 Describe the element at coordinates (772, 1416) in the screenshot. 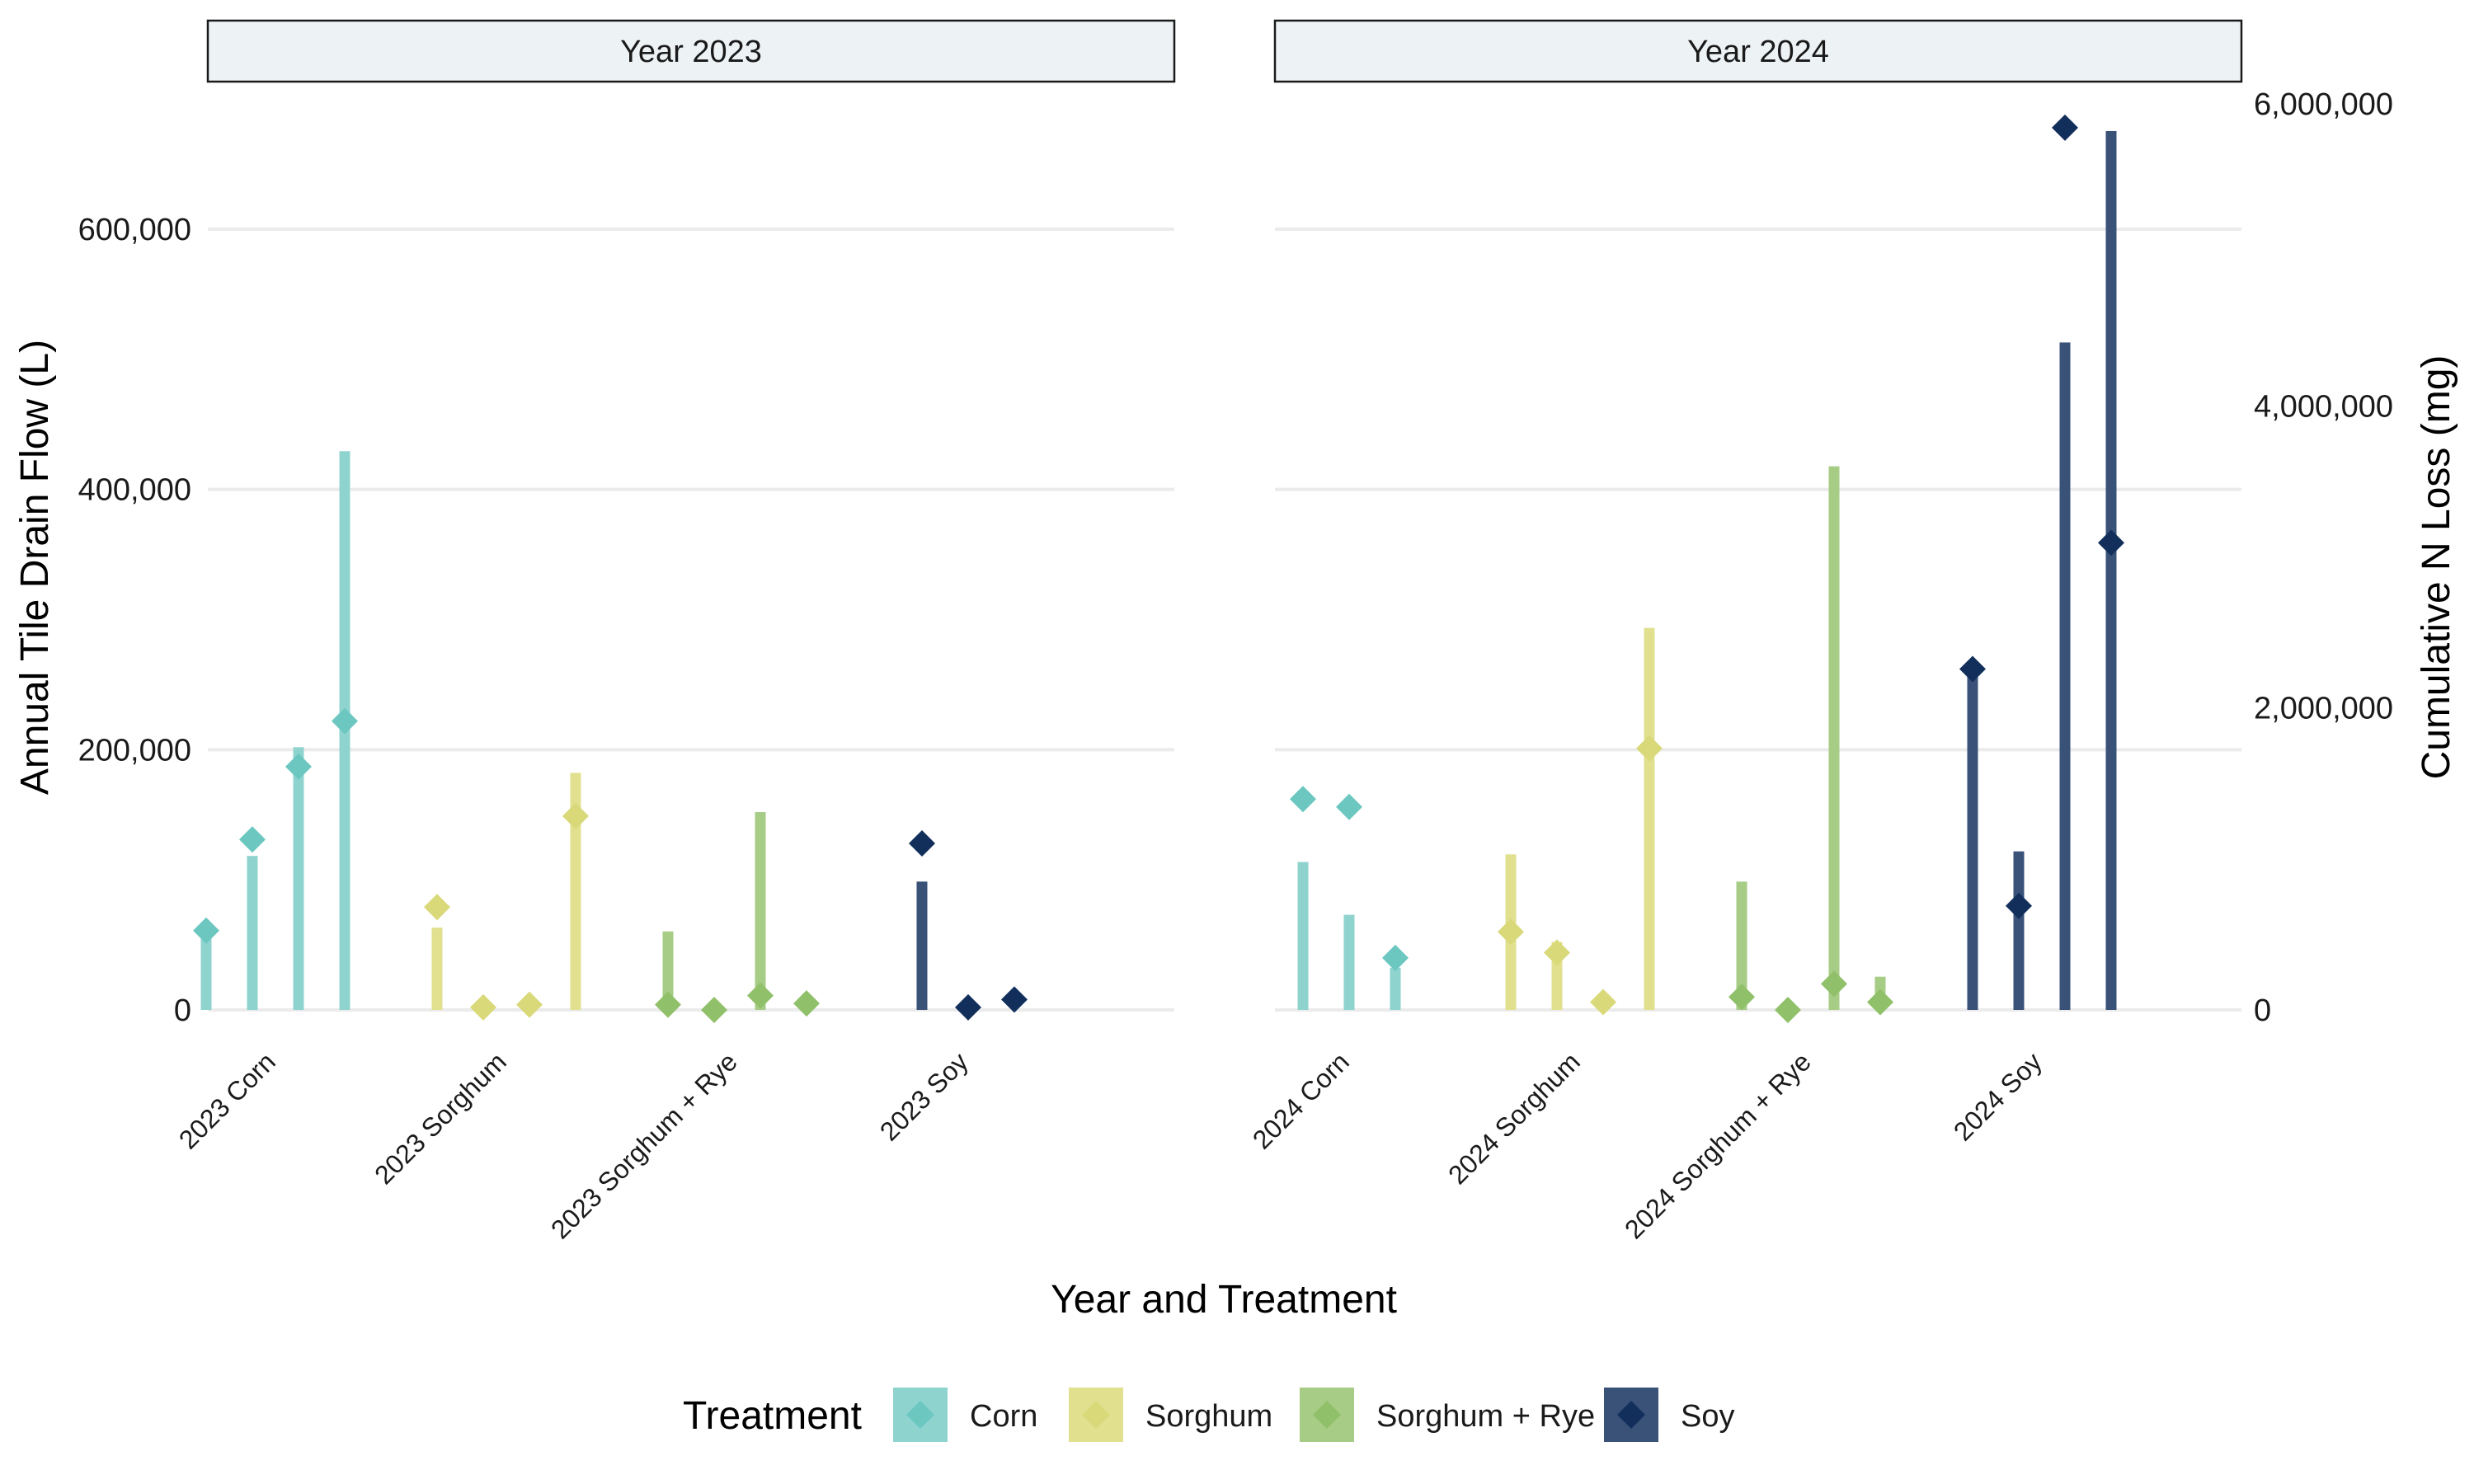

I see `legend-title: Treatment` at that location.